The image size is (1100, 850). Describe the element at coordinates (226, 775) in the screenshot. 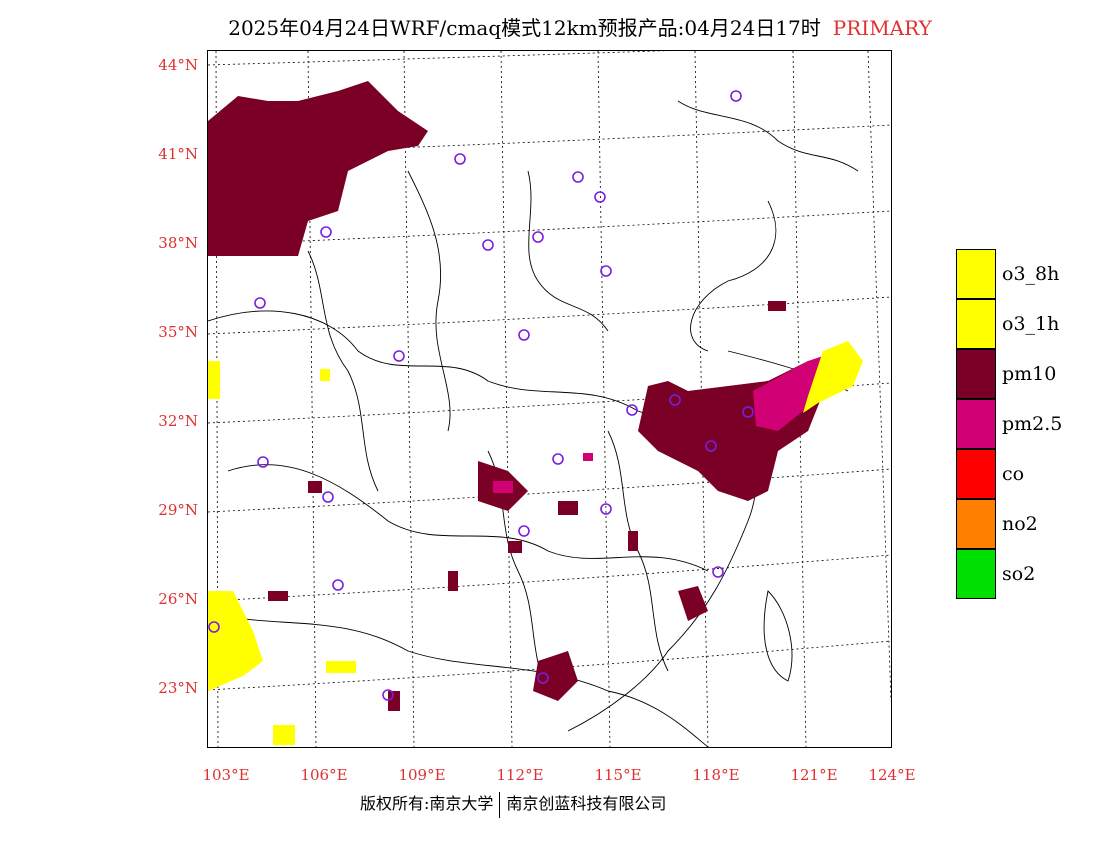

I see `lon-label-103: 103°E` at that location.